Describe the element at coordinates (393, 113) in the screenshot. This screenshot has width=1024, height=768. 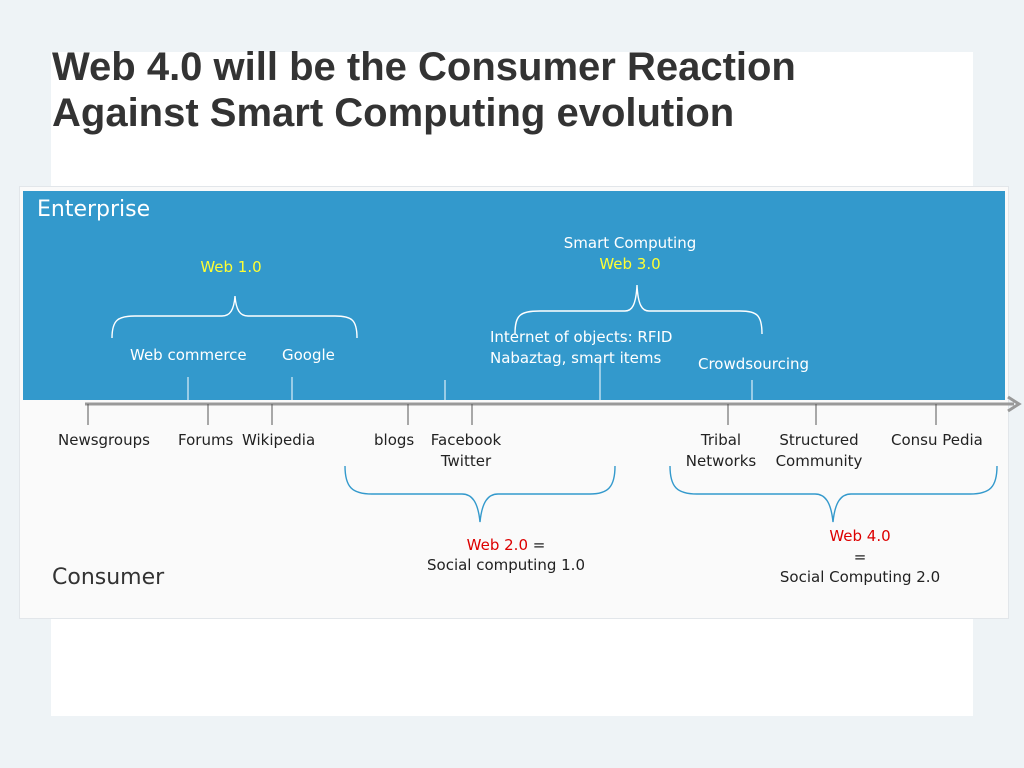
I see `title-line-2: Against Smart Computing evolution` at that location.